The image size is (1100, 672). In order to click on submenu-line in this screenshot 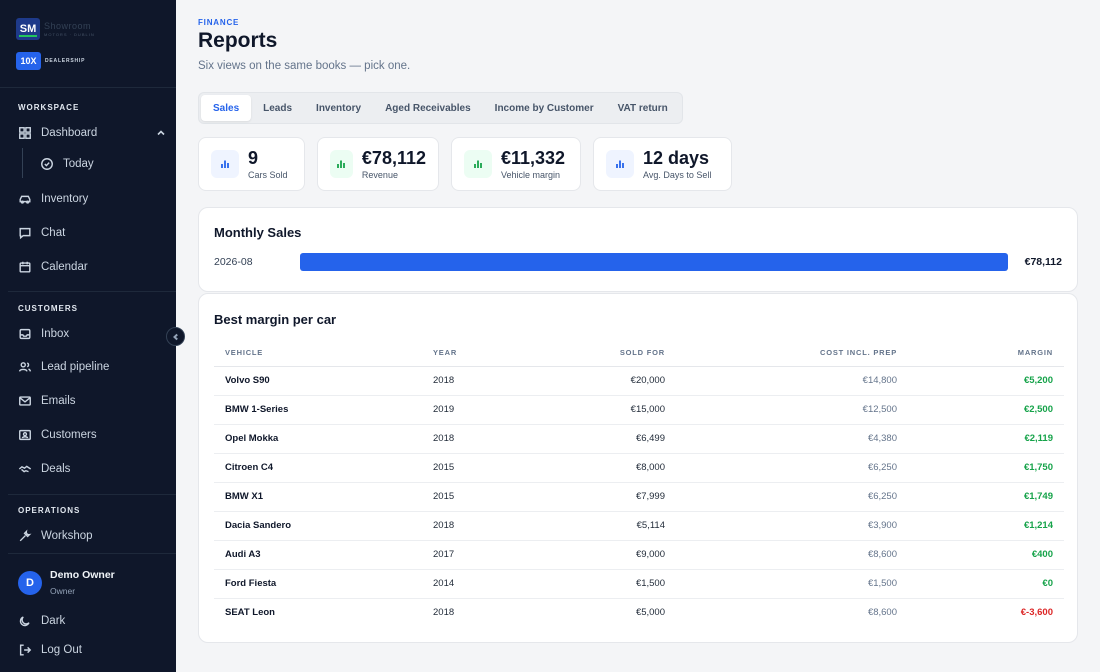, I will do `click(22, 163)`.